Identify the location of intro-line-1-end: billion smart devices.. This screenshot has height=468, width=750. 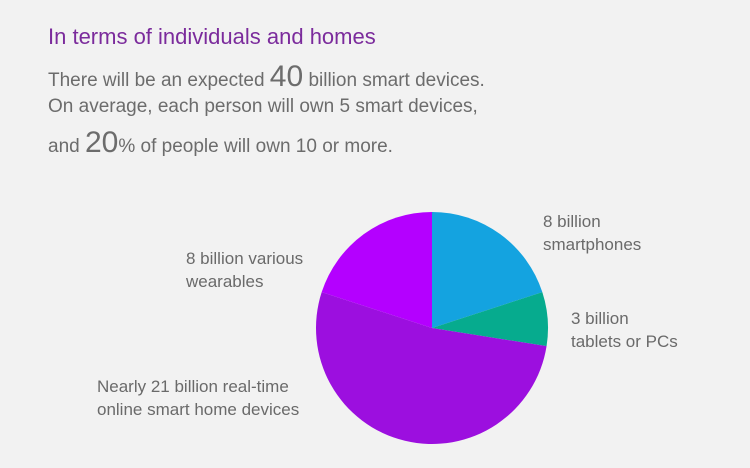
(394, 80).